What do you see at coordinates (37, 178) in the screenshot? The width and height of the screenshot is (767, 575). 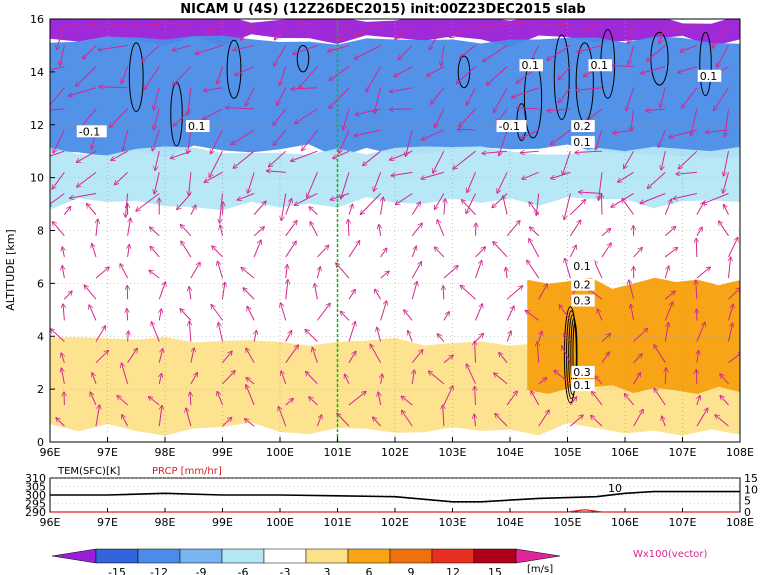 I see `y-tick-label: 10` at bounding box center [37, 178].